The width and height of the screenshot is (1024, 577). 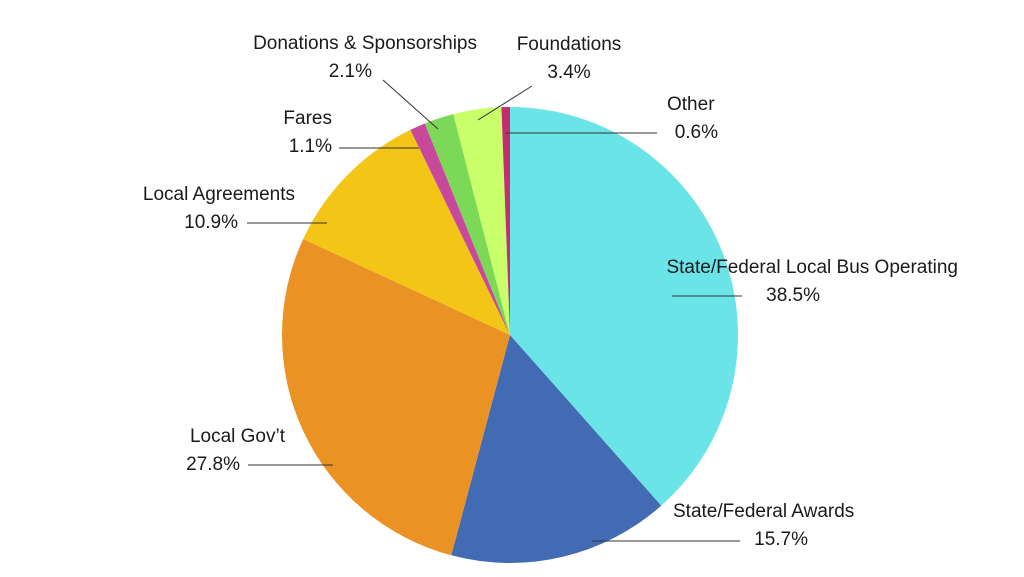 I want to click on pie-slice-donations-sponsorships, so click(x=467, y=225).